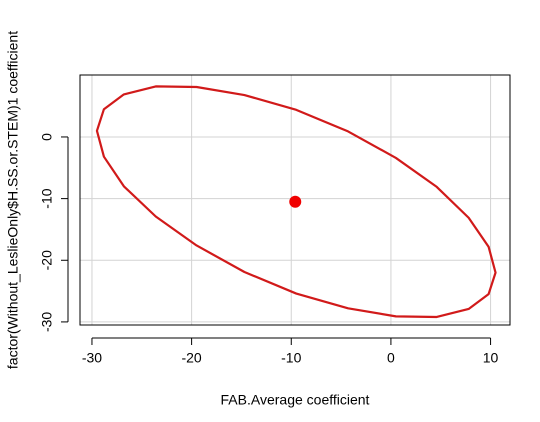 Image resolution: width=540 pixels, height=422 pixels. Describe the element at coordinates (47, 137) in the screenshot. I see `y-tick-label: 0` at that location.